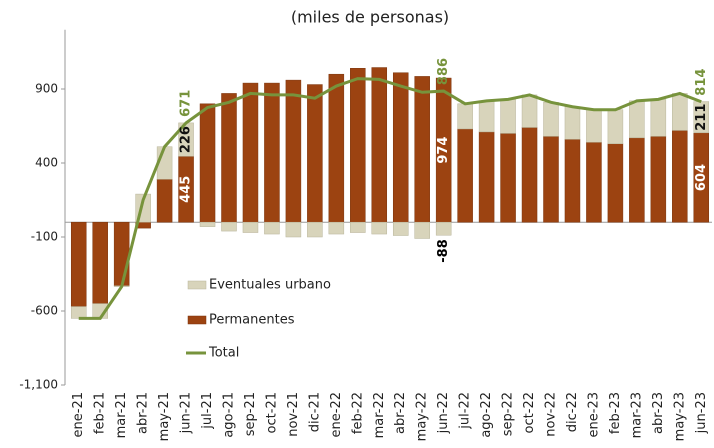 Image resolution: width=714 pixels, height=448 pixels. I want to click on legend-label: Permanentes, so click(252, 320).